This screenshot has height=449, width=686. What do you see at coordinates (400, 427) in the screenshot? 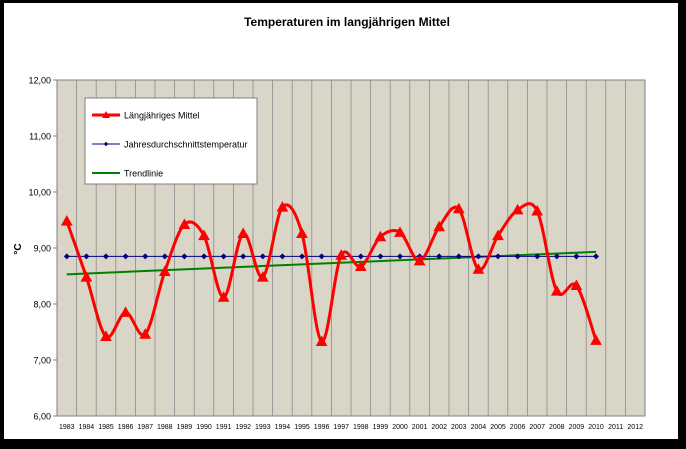
I see `x-tick-label: 2000` at bounding box center [400, 427].